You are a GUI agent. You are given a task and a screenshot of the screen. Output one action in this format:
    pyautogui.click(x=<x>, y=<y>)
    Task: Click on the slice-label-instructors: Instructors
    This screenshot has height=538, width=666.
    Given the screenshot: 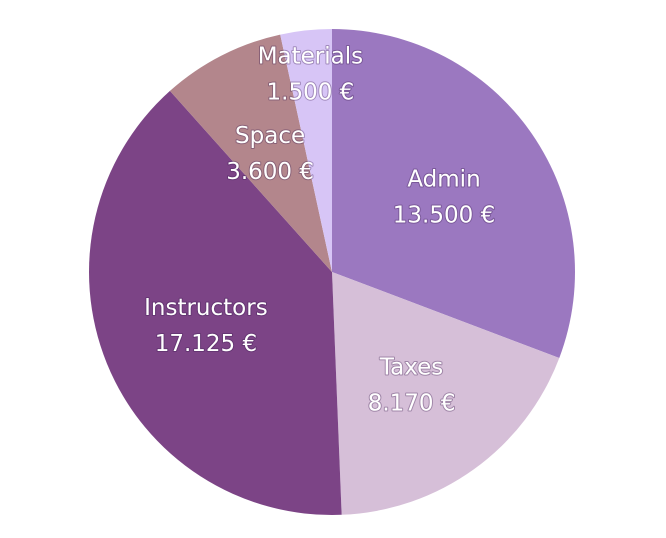 What is the action you would take?
    pyautogui.click(x=206, y=308)
    